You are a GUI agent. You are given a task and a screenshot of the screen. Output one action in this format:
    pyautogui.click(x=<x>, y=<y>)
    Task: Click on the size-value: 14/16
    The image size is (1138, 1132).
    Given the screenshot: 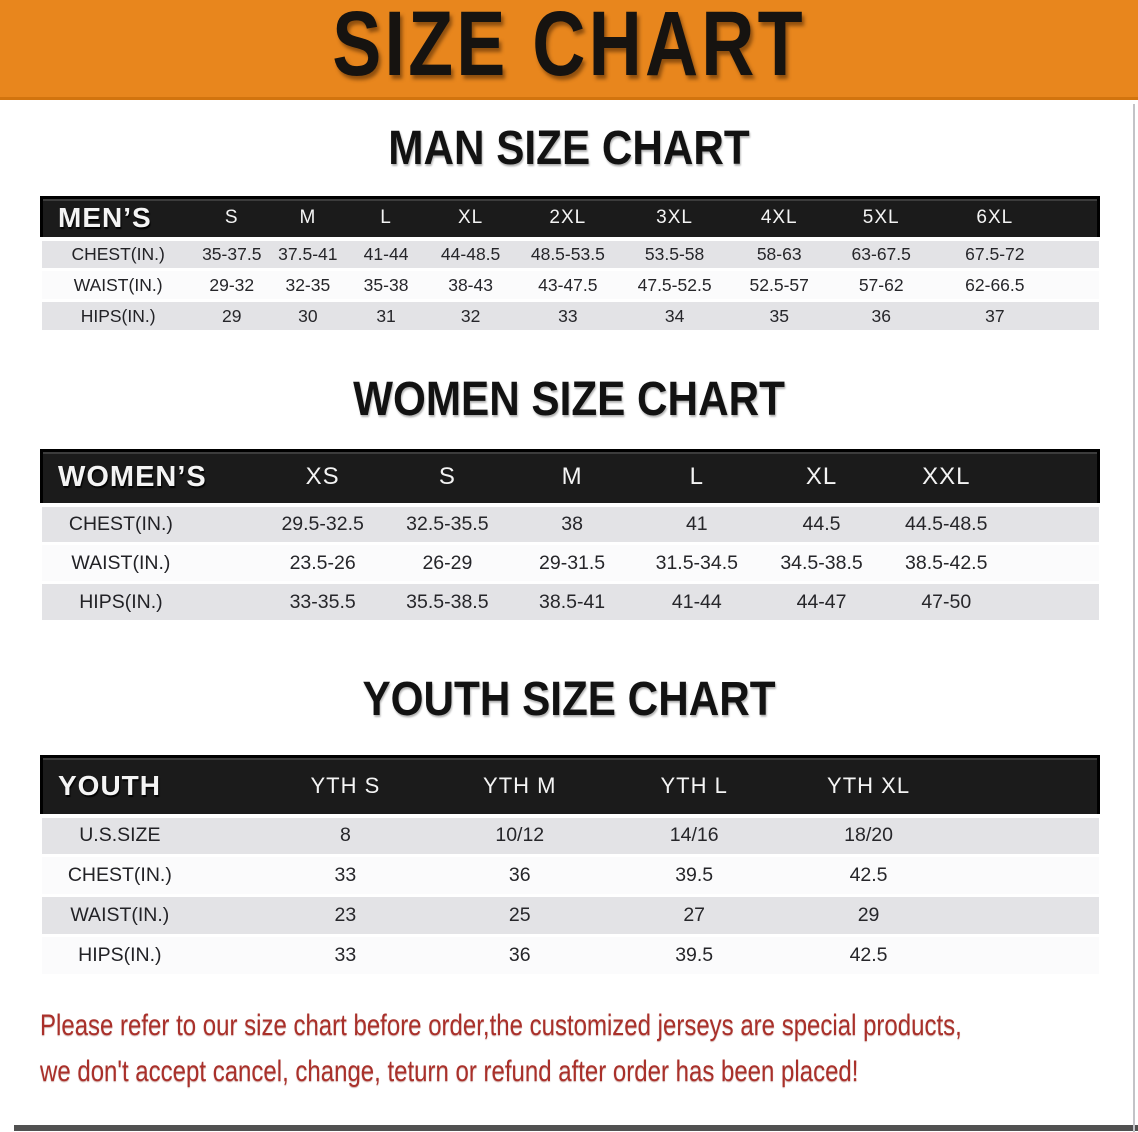 What is the action you would take?
    pyautogui.click(x=694, y=836)
    